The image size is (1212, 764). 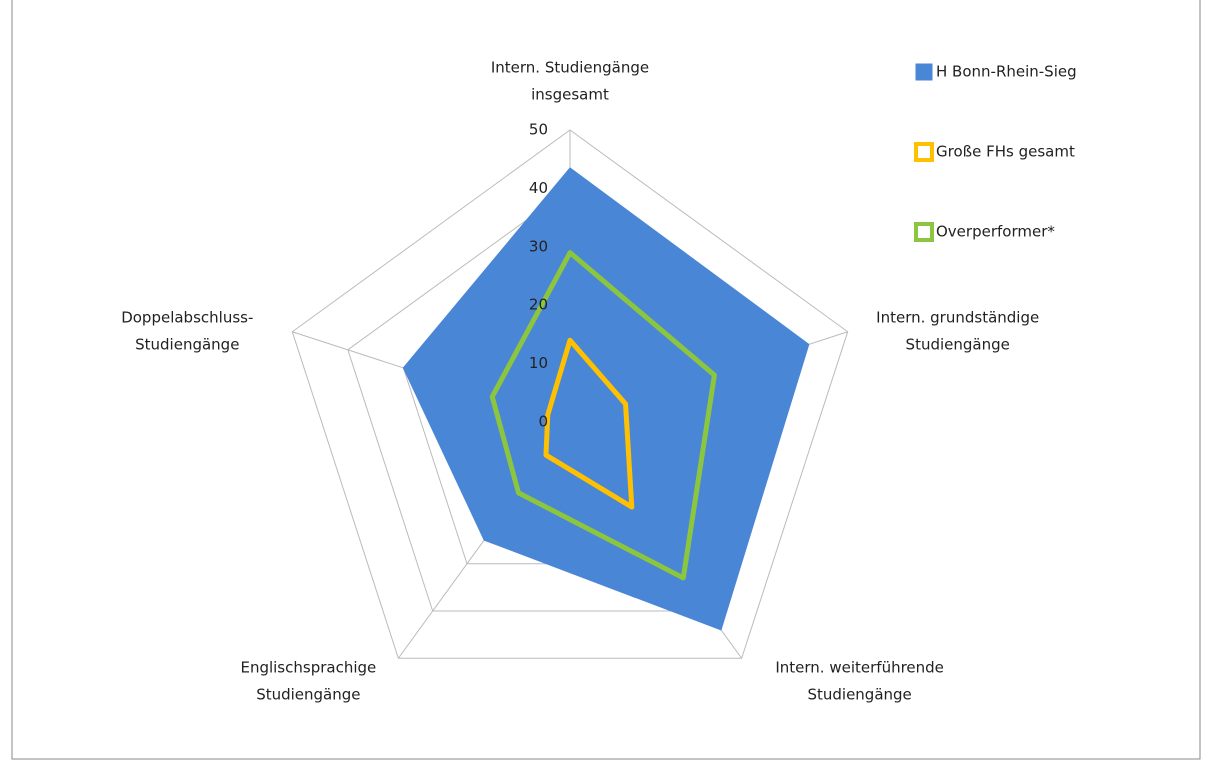 I want to click on legend-label: H Bonn-Rhein-Sieg, so click(x=1006, y=72).